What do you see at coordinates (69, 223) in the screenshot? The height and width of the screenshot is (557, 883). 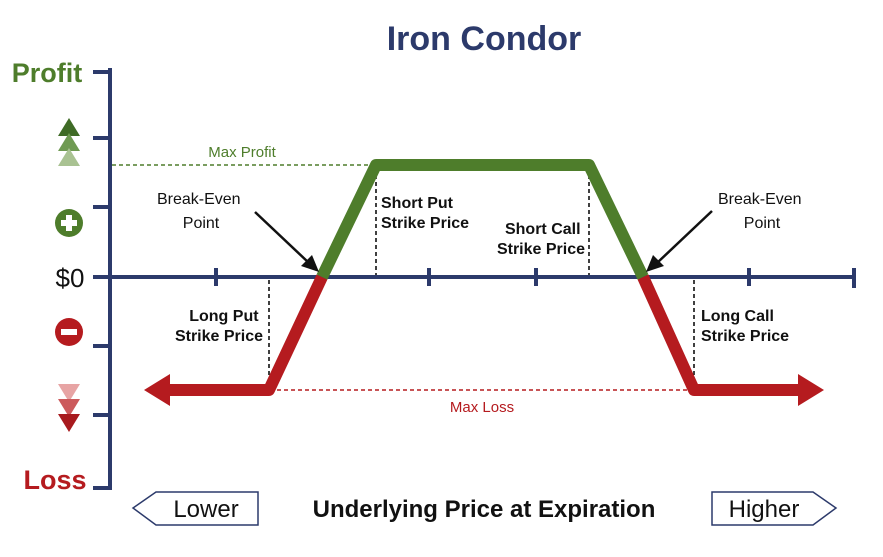 I see `plus-circle-icon` at bounding box center [69, 223].